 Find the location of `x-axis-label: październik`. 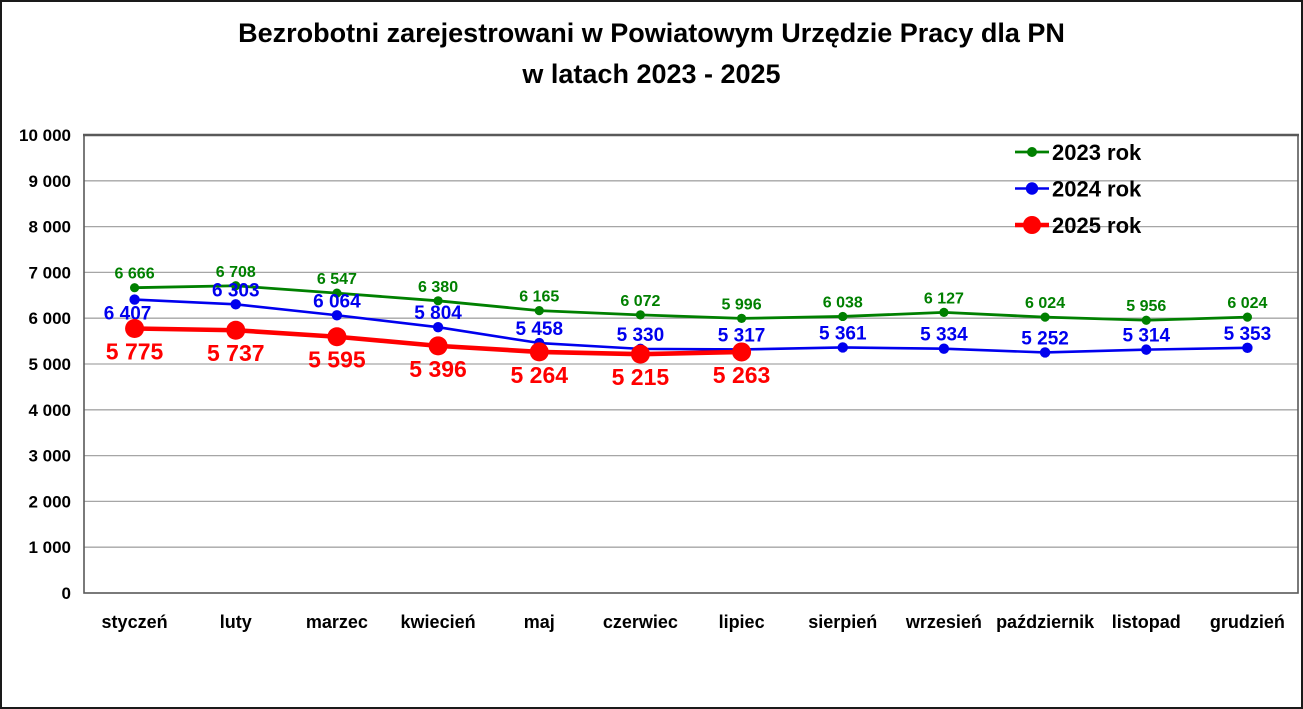

x-axis-label: październik is located at coordinates (1045, 622).